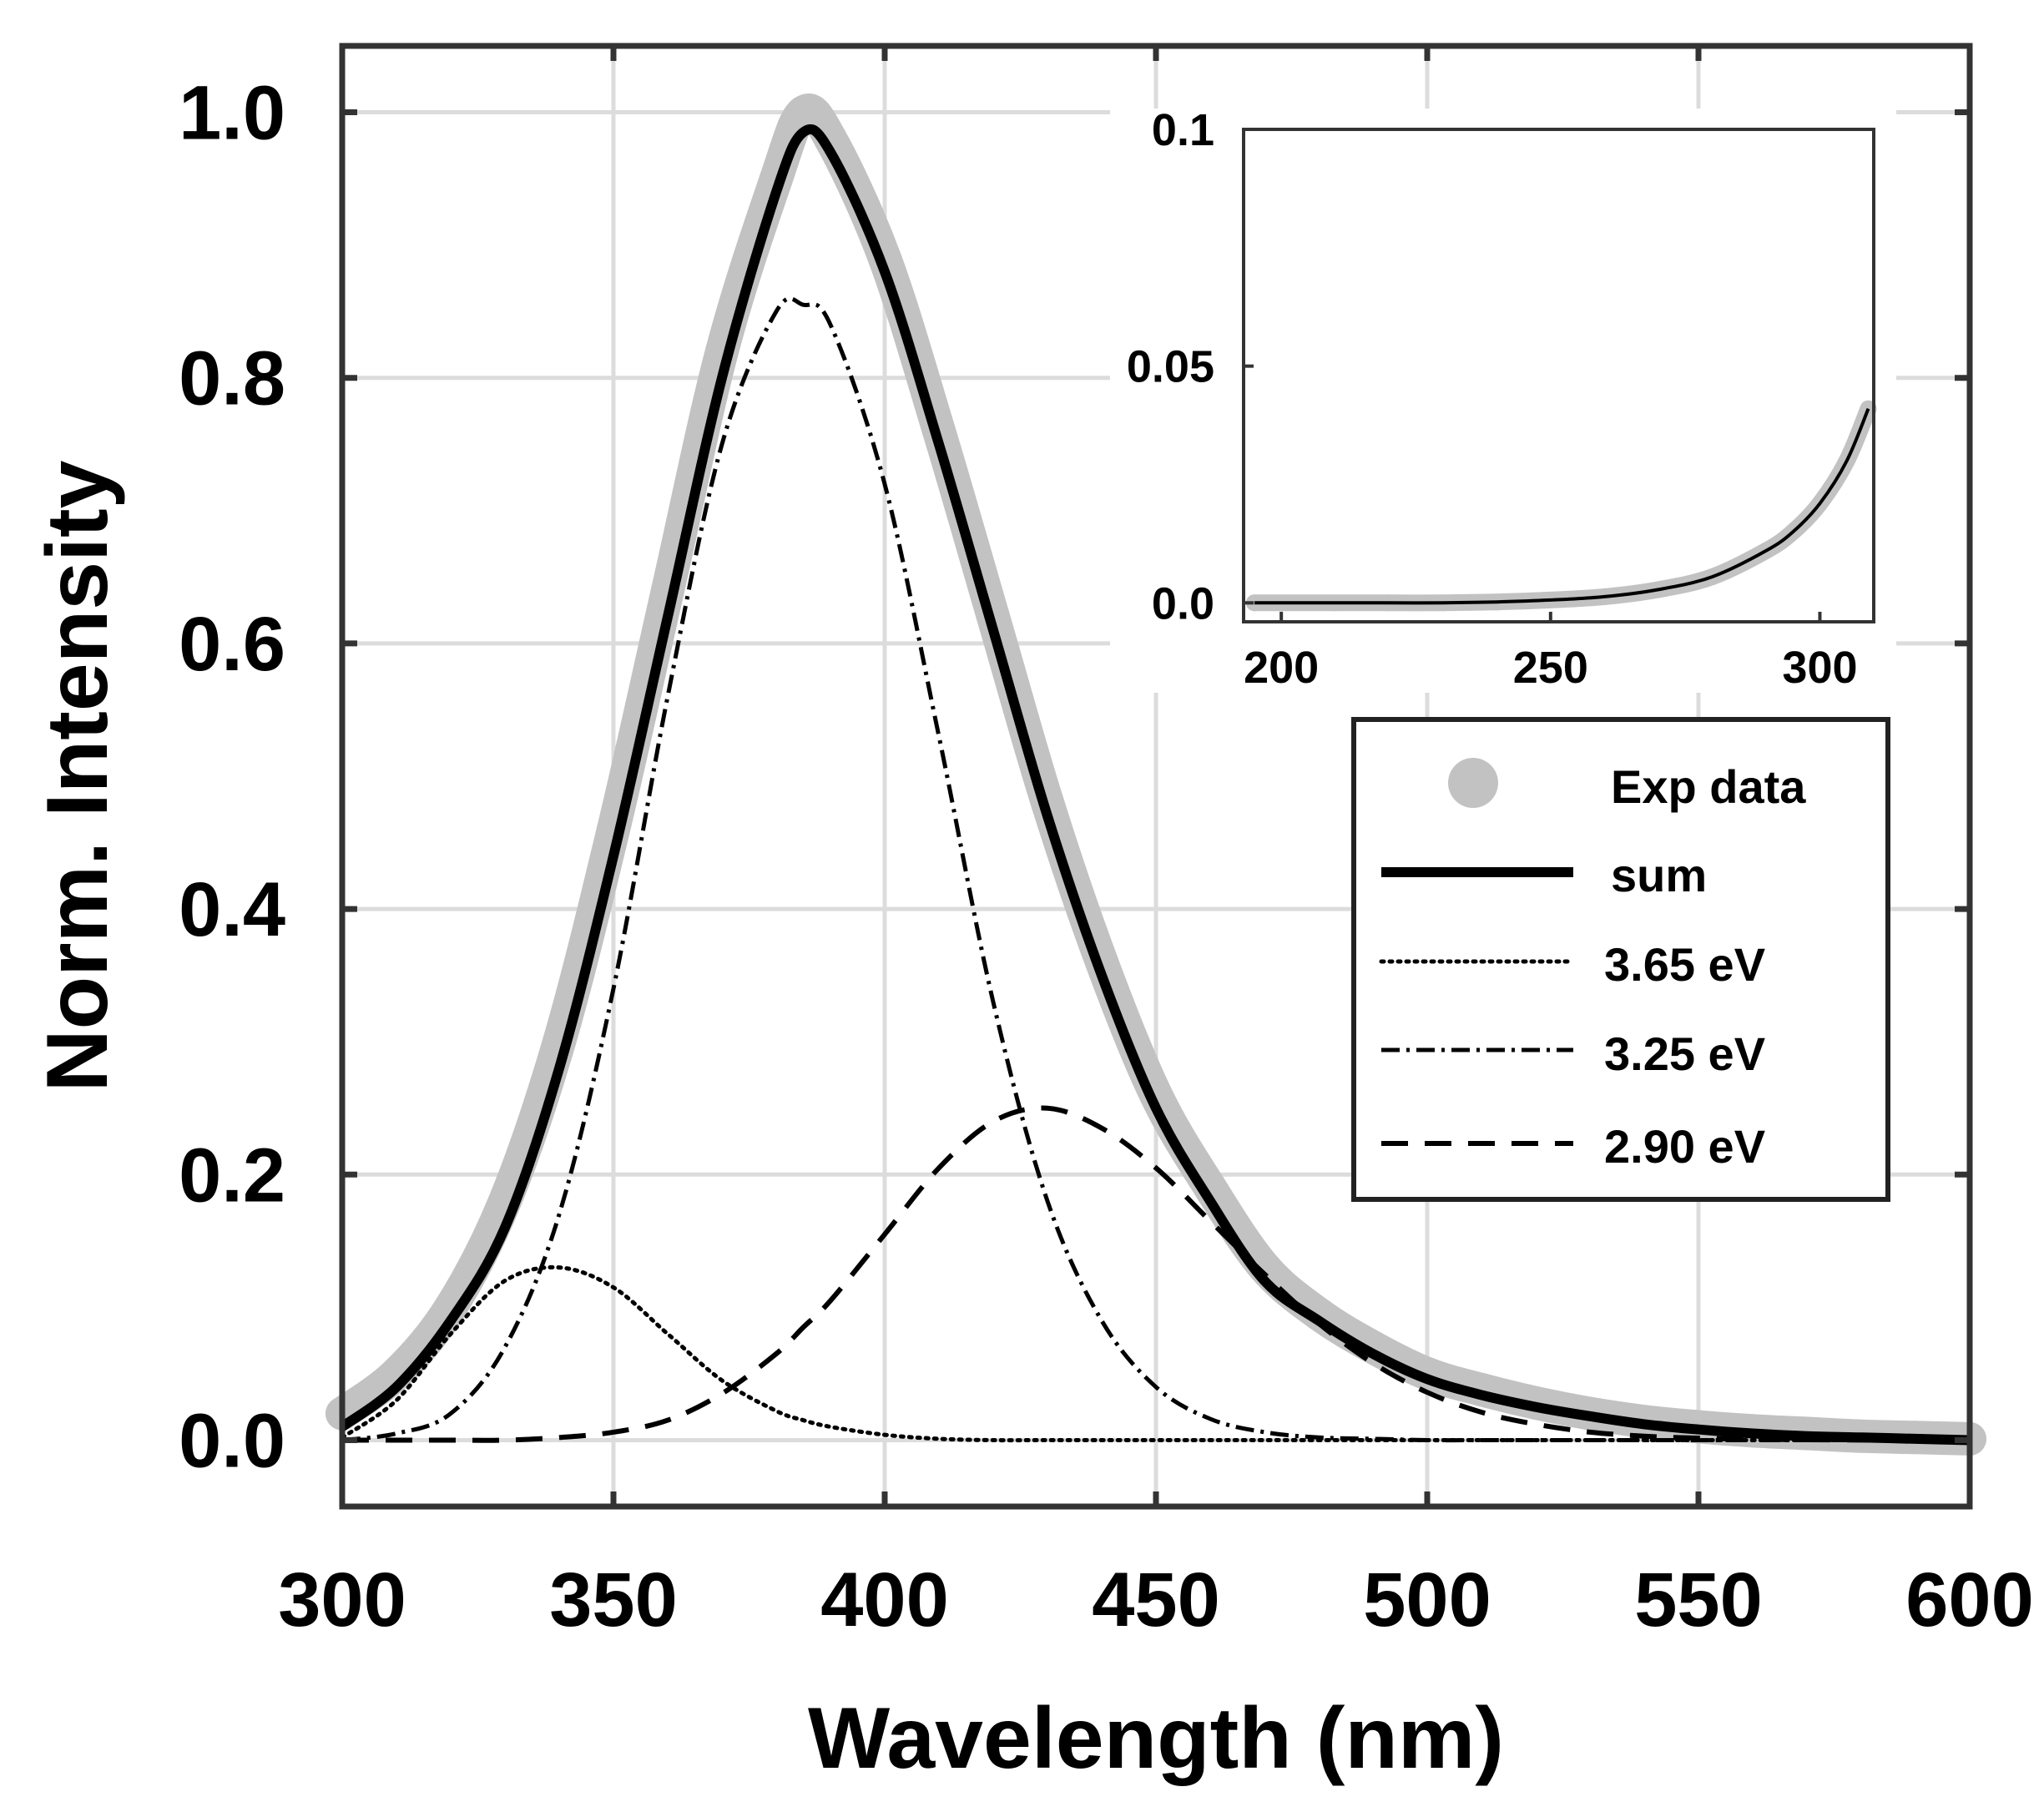 The height and width of the screenshot is (1817, 2044). Describe the element at coordinates (232, 1175) in the screenshot. I see `y-tick-label: 0.2` at that location.